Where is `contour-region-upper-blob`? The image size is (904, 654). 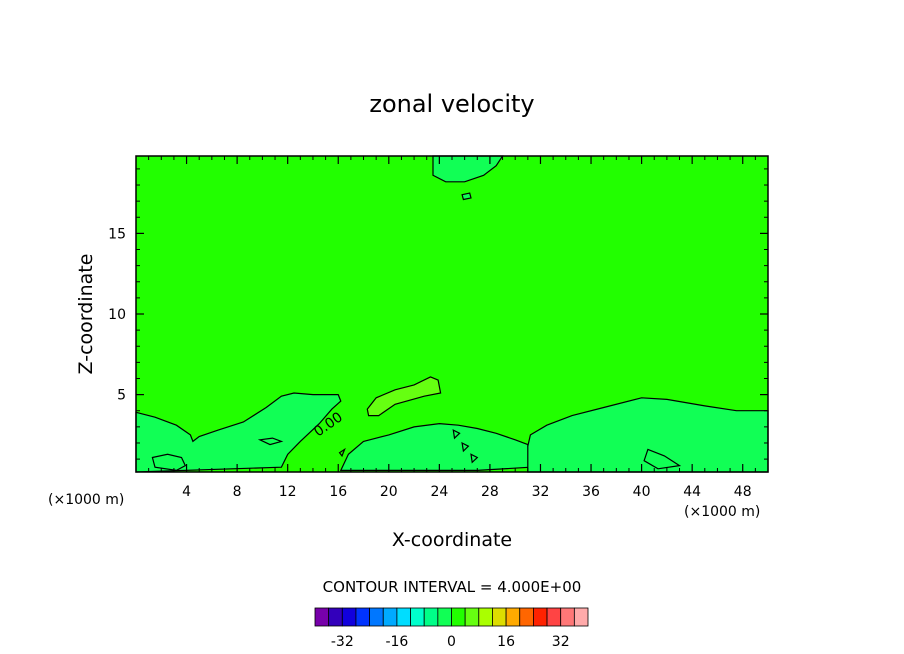 contour-region-upper-blob is located at coordinates (466, 196).